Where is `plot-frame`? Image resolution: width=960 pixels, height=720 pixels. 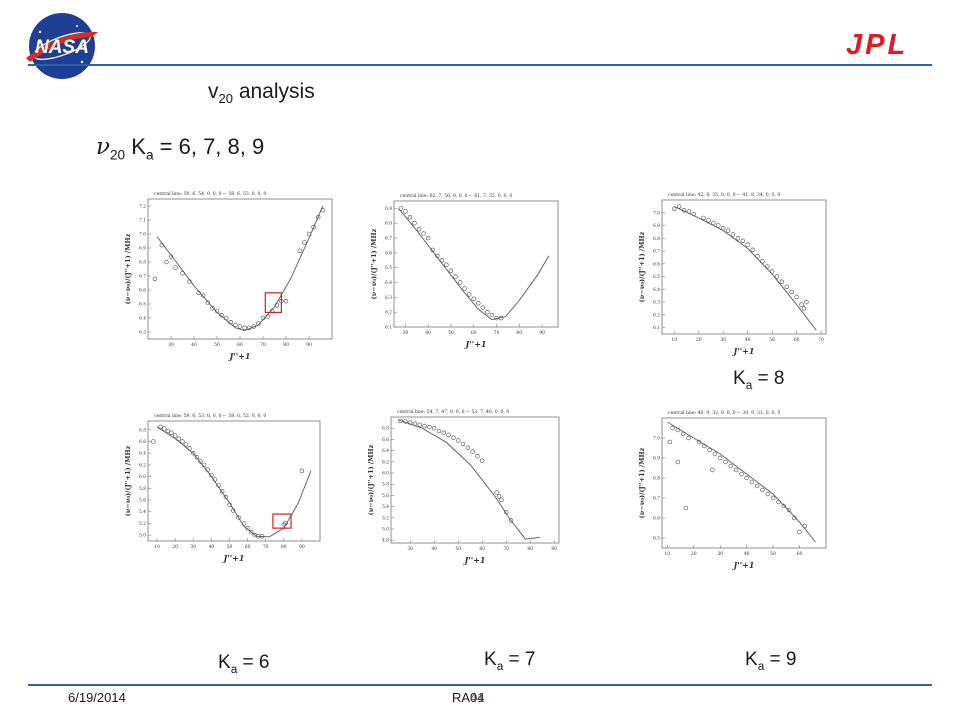
plot-frame is located at coordinates (476, 264).